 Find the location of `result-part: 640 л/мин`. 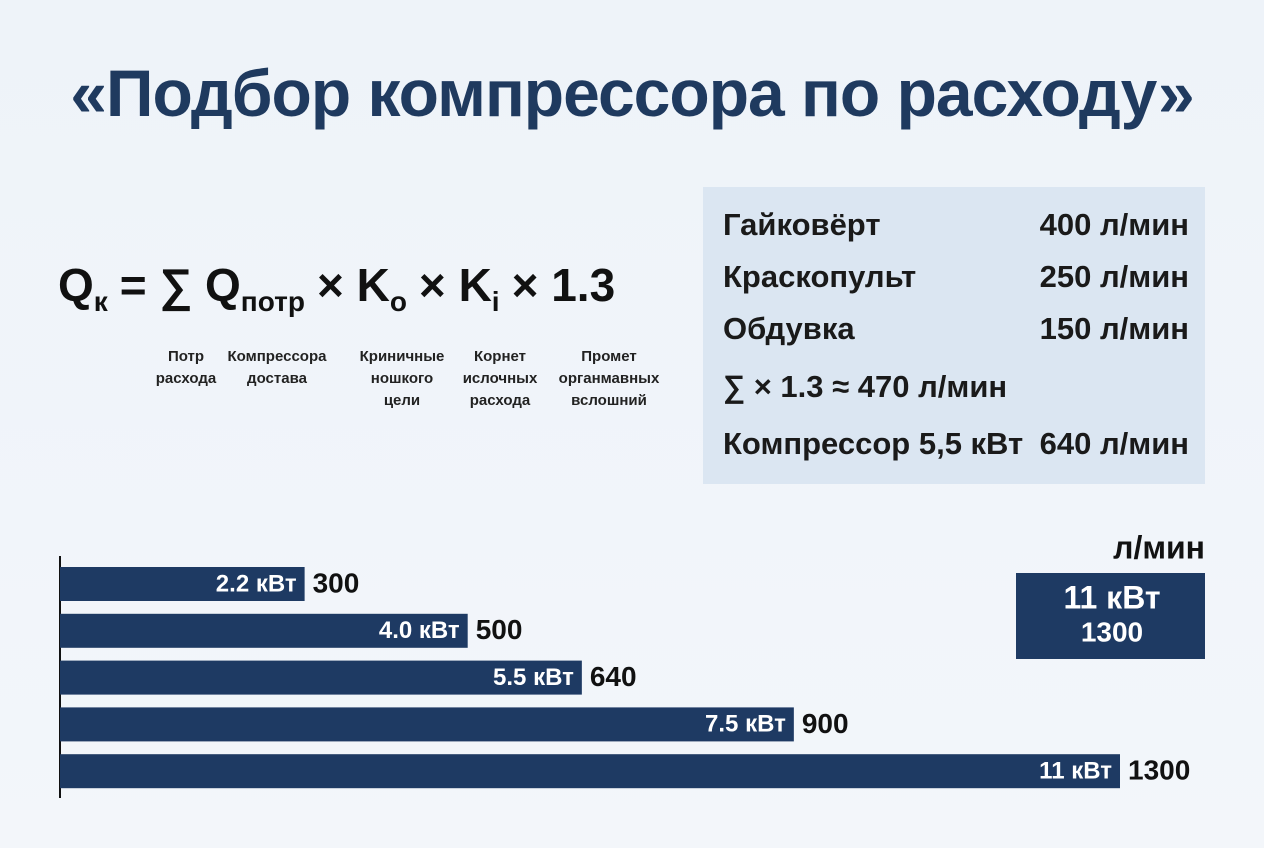

result-part: 640 л/мин is located at coordinates (1114, 443).